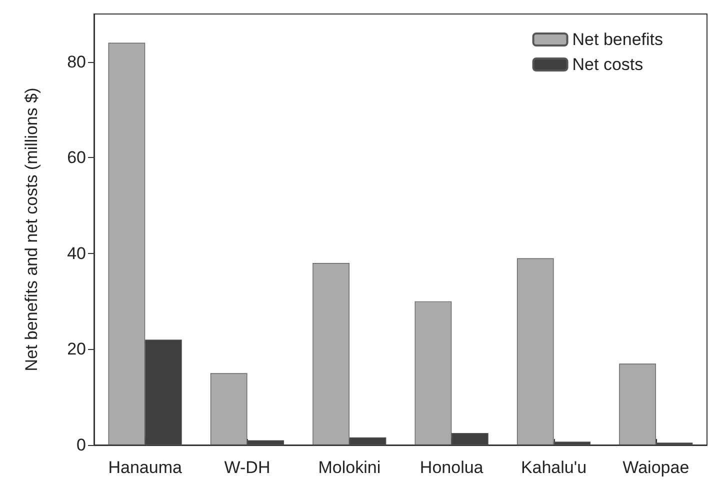 This screenshot has width=716, height=495. I want to click on y-tick-label: 40, so click(76, 253).